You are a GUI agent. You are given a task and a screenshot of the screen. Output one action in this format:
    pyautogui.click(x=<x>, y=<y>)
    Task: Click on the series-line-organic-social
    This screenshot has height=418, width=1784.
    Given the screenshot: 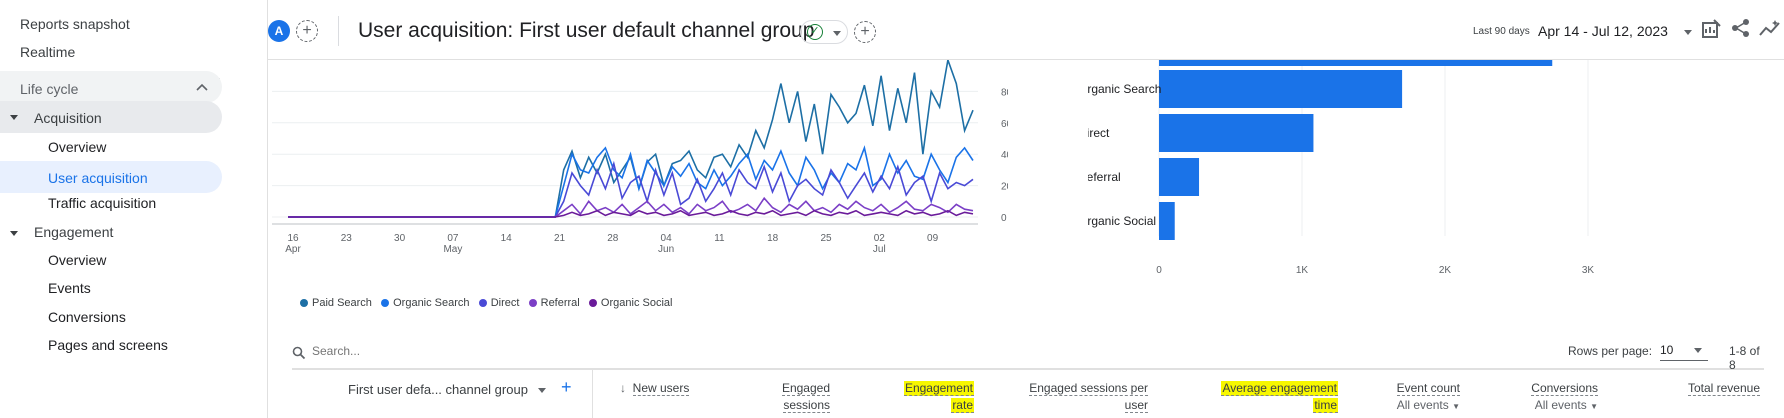 What is the action you would take?
    pyautogui.click(x=631, y=213)
    